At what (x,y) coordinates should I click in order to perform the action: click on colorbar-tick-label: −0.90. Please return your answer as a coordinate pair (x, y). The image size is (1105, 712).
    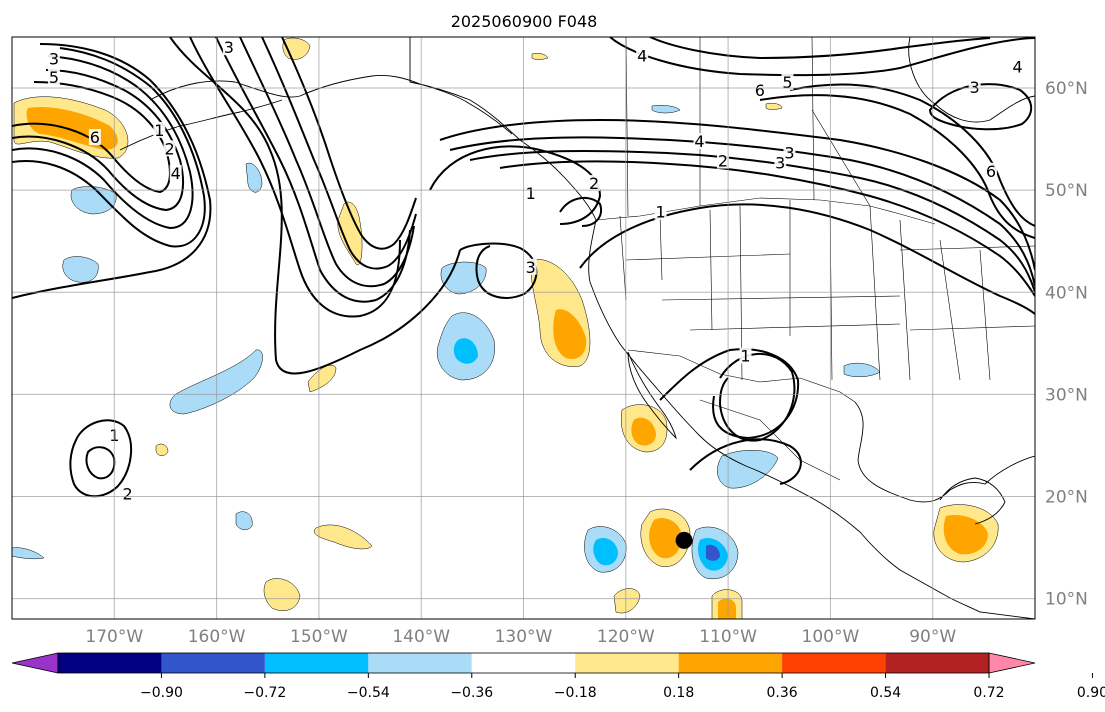
    Looking at the image, I should click on (161, 693).